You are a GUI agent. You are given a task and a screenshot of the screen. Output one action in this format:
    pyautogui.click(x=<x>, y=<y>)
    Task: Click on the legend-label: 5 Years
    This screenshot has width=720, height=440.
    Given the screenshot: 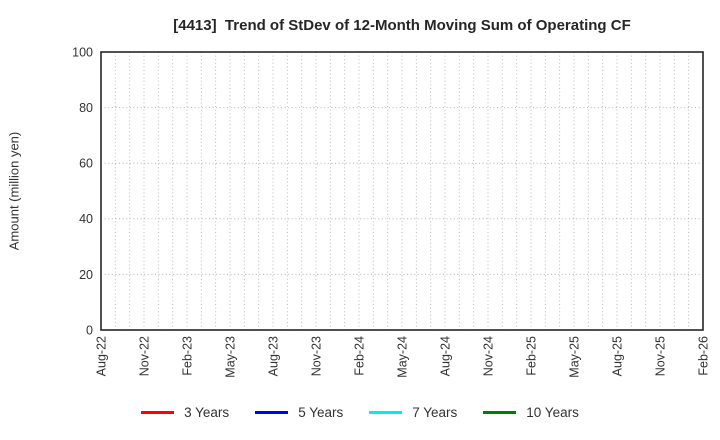 What is the action you would take?
    pyautogui.click(x=321, y=412)
    